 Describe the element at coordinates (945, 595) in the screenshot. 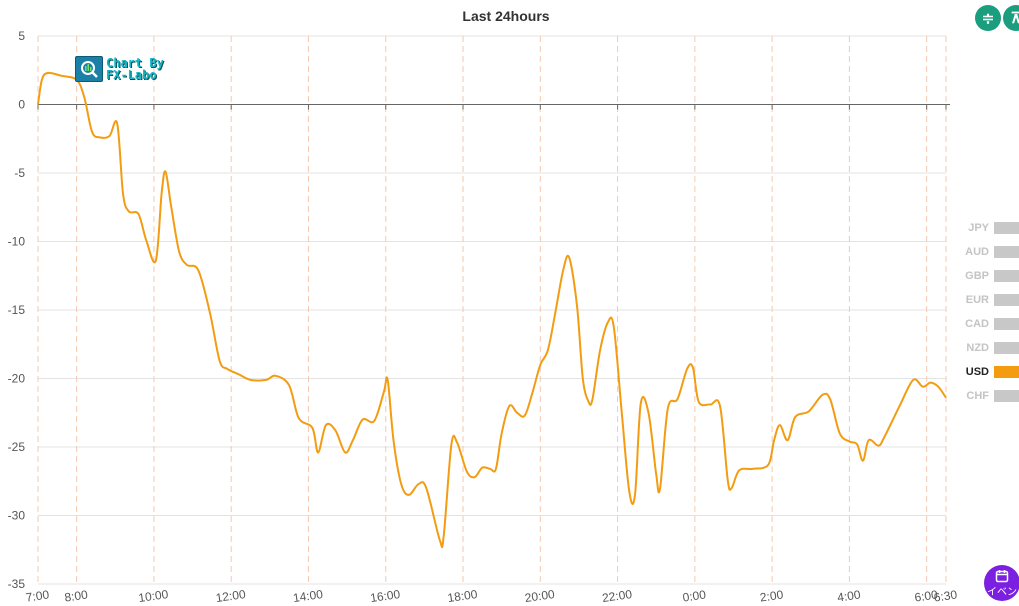

I see `x-tick-label: 6:30` at that location.